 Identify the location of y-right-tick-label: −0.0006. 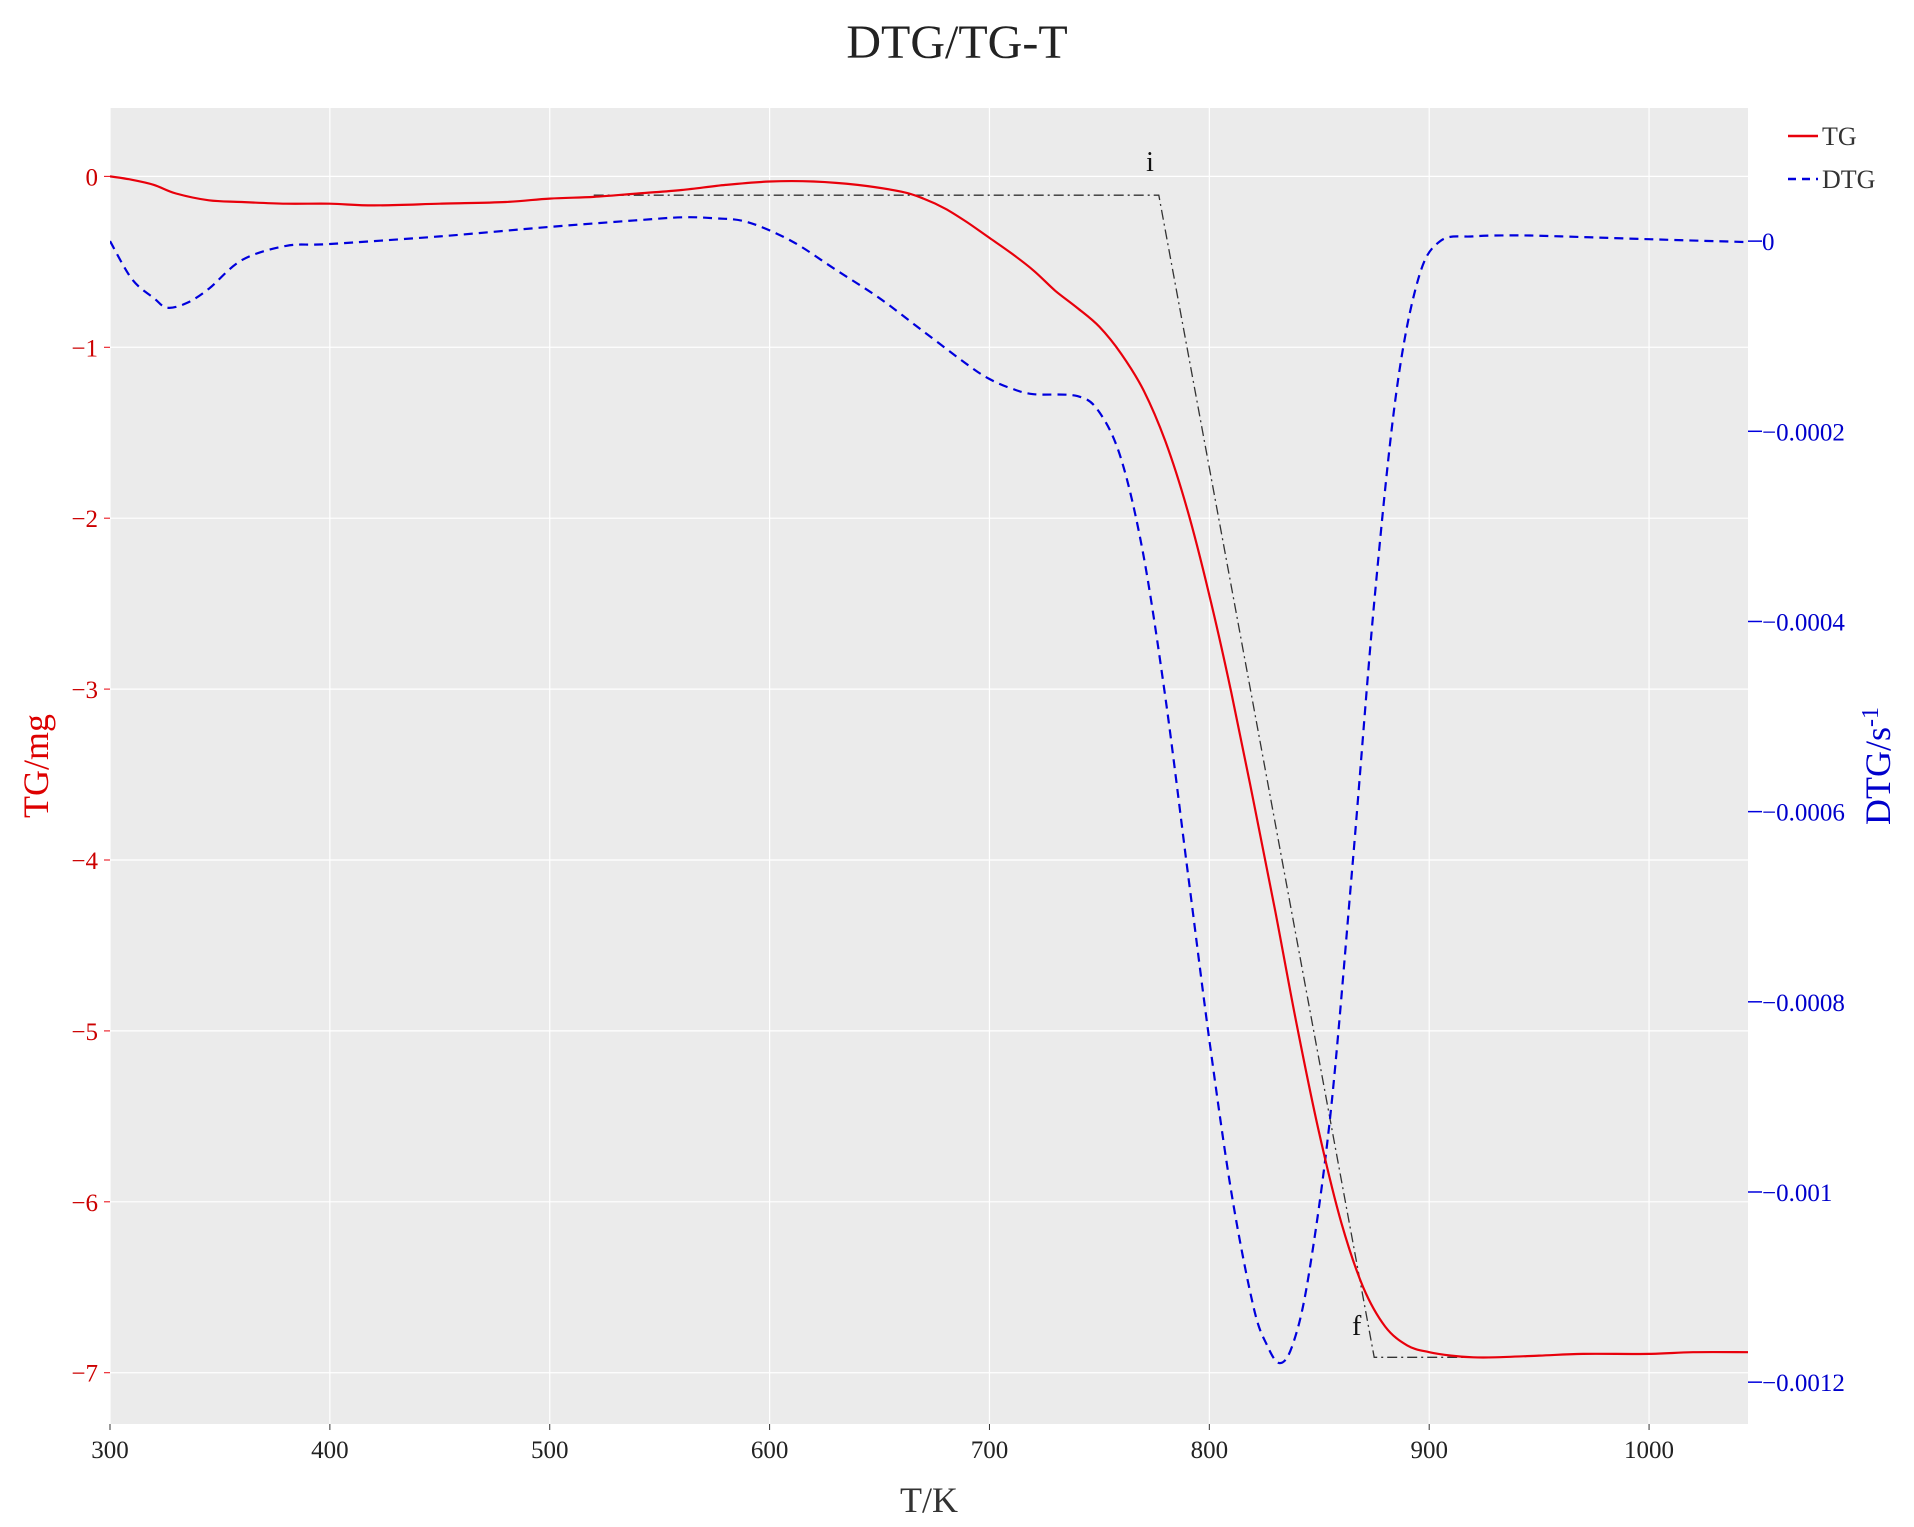
(1803, 813).